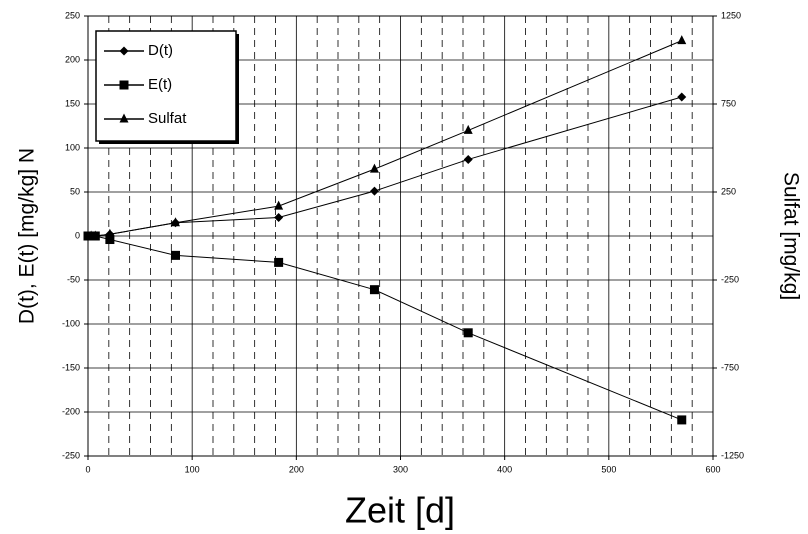 The image size is (808, 534). What do you see at coordinates (72, 103) in the screenshot?
I see `y-tick-label: 150` at bounding box center [72, 103].